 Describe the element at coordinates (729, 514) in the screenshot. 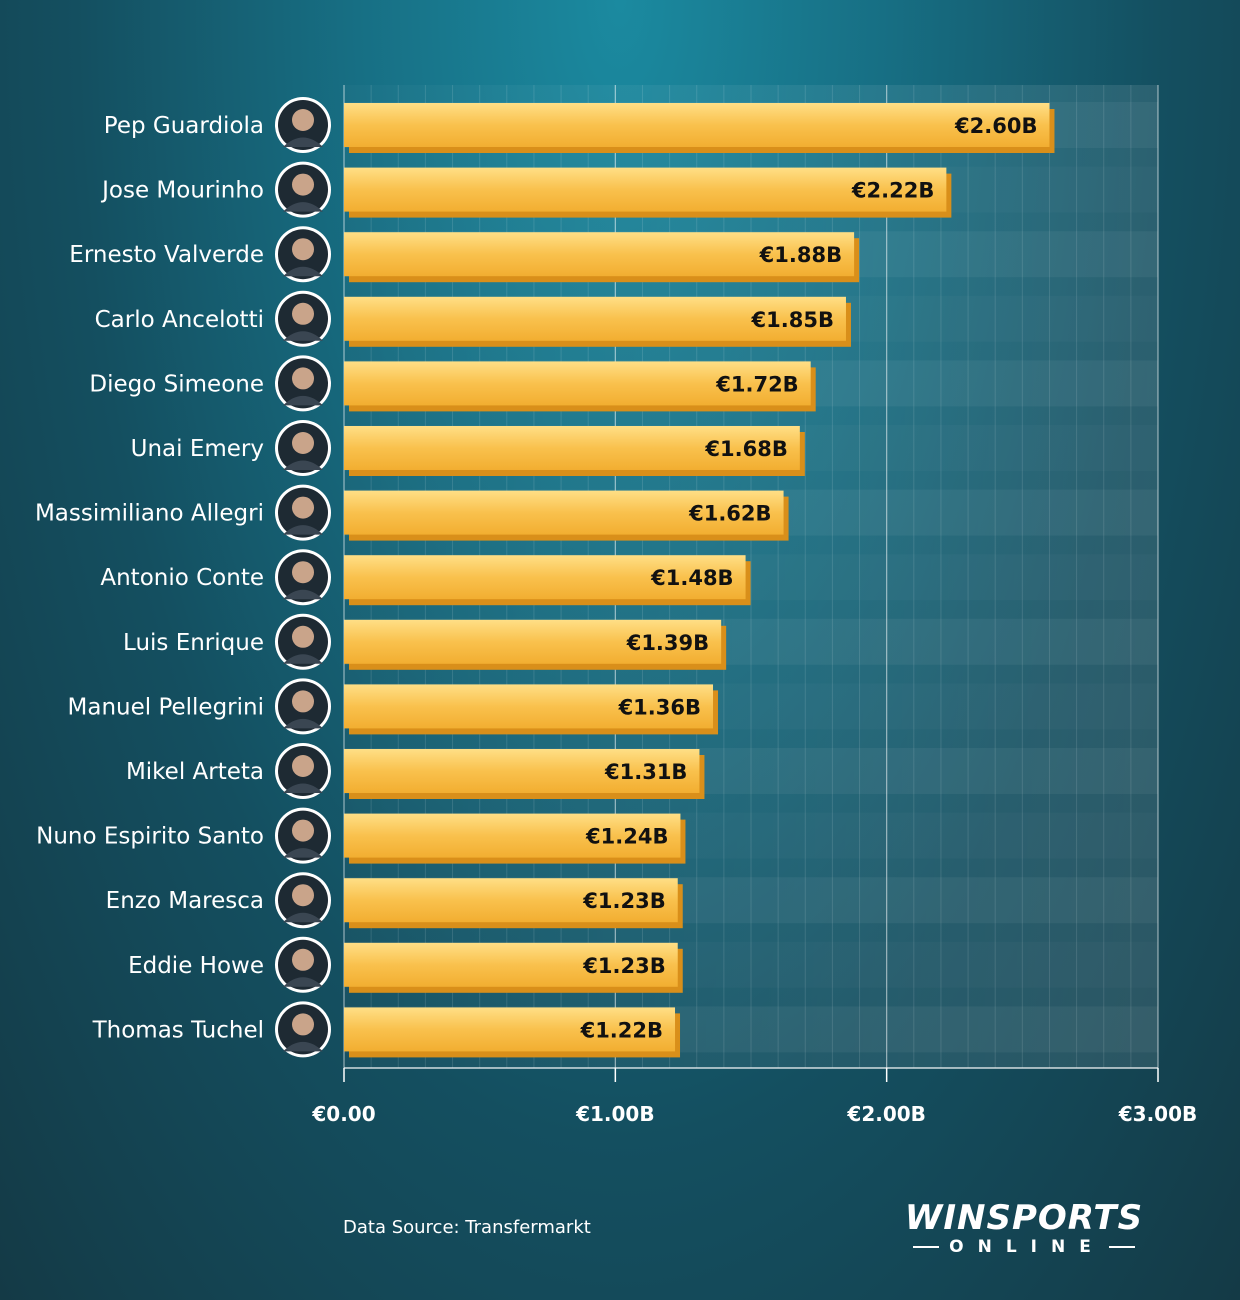

I see `bar-value-label: €1.62B` at that location.